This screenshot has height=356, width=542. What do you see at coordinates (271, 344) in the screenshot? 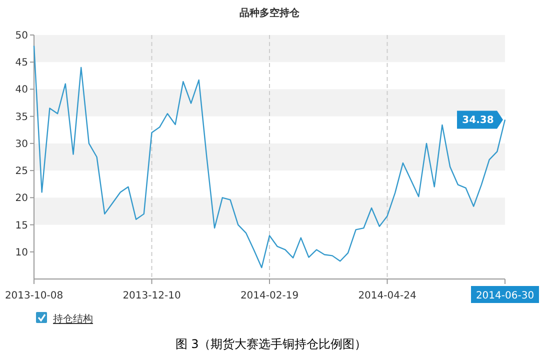
I see `caption: 图 3（期货大赛选手铜持仓比例图）` at bounding box center [271, 344].